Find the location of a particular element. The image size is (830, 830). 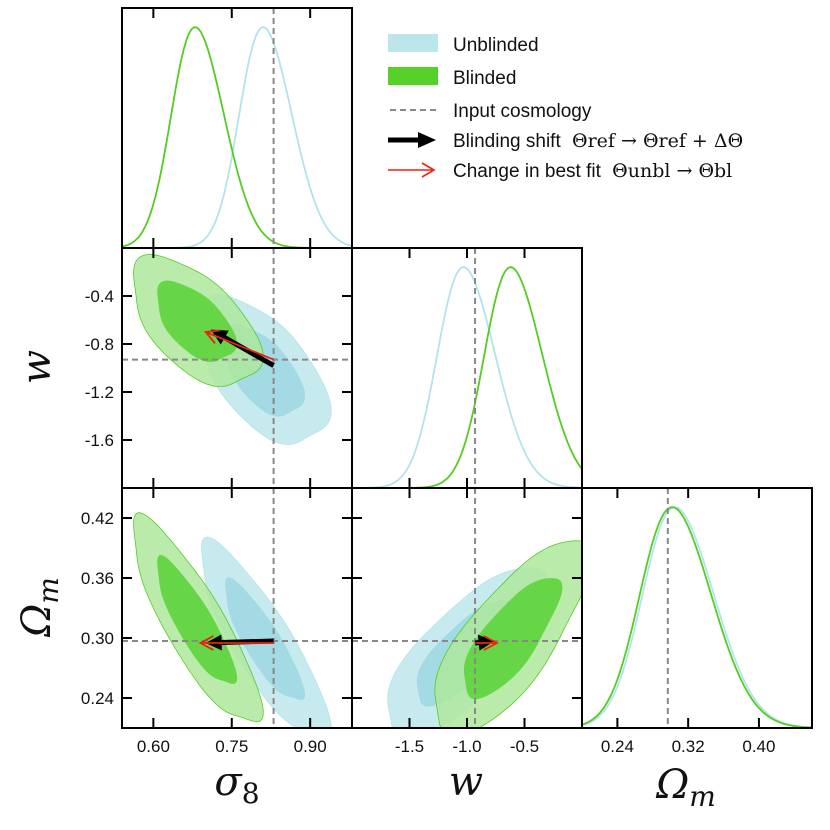

arrow-change-in-best-fit-sigma8_Om-head is located at coordinates (206, 643).